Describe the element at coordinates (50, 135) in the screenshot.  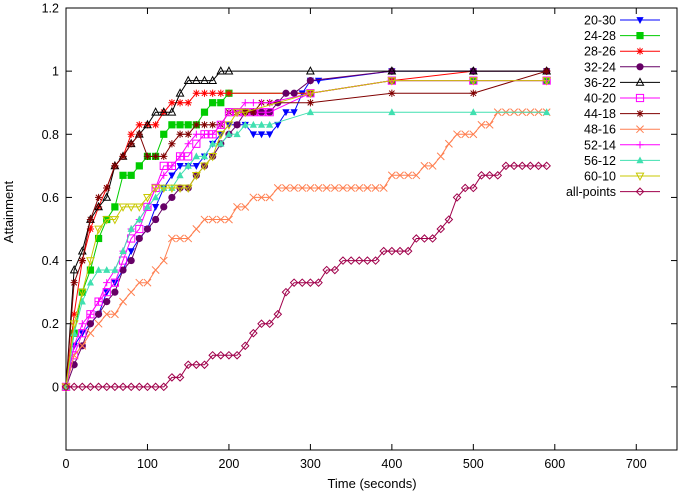
I see `y-tick-label: 0.8` at that location.